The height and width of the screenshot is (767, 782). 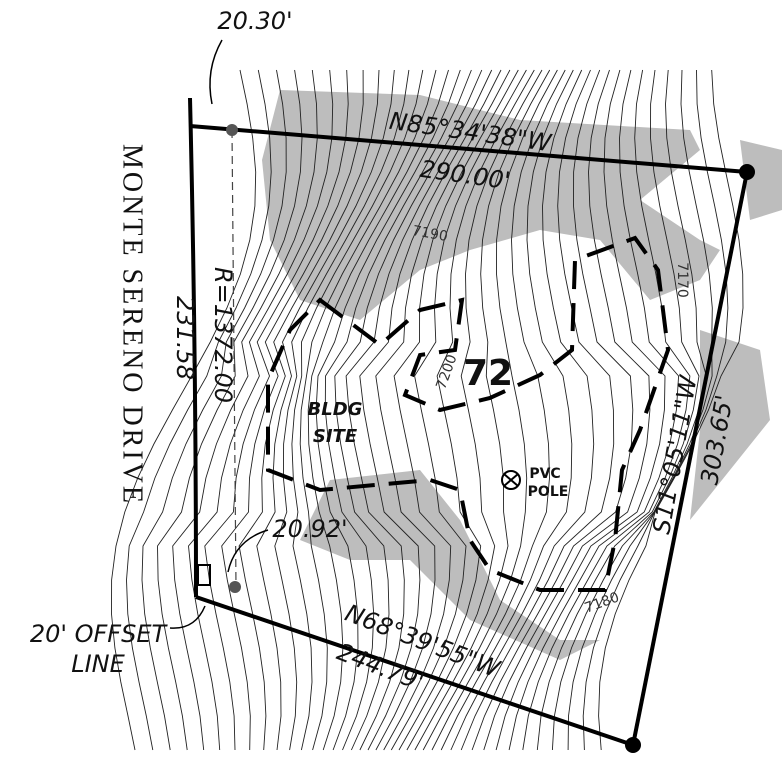 I want to click on dimension-label: 20.30', so click(x=254, y=21).